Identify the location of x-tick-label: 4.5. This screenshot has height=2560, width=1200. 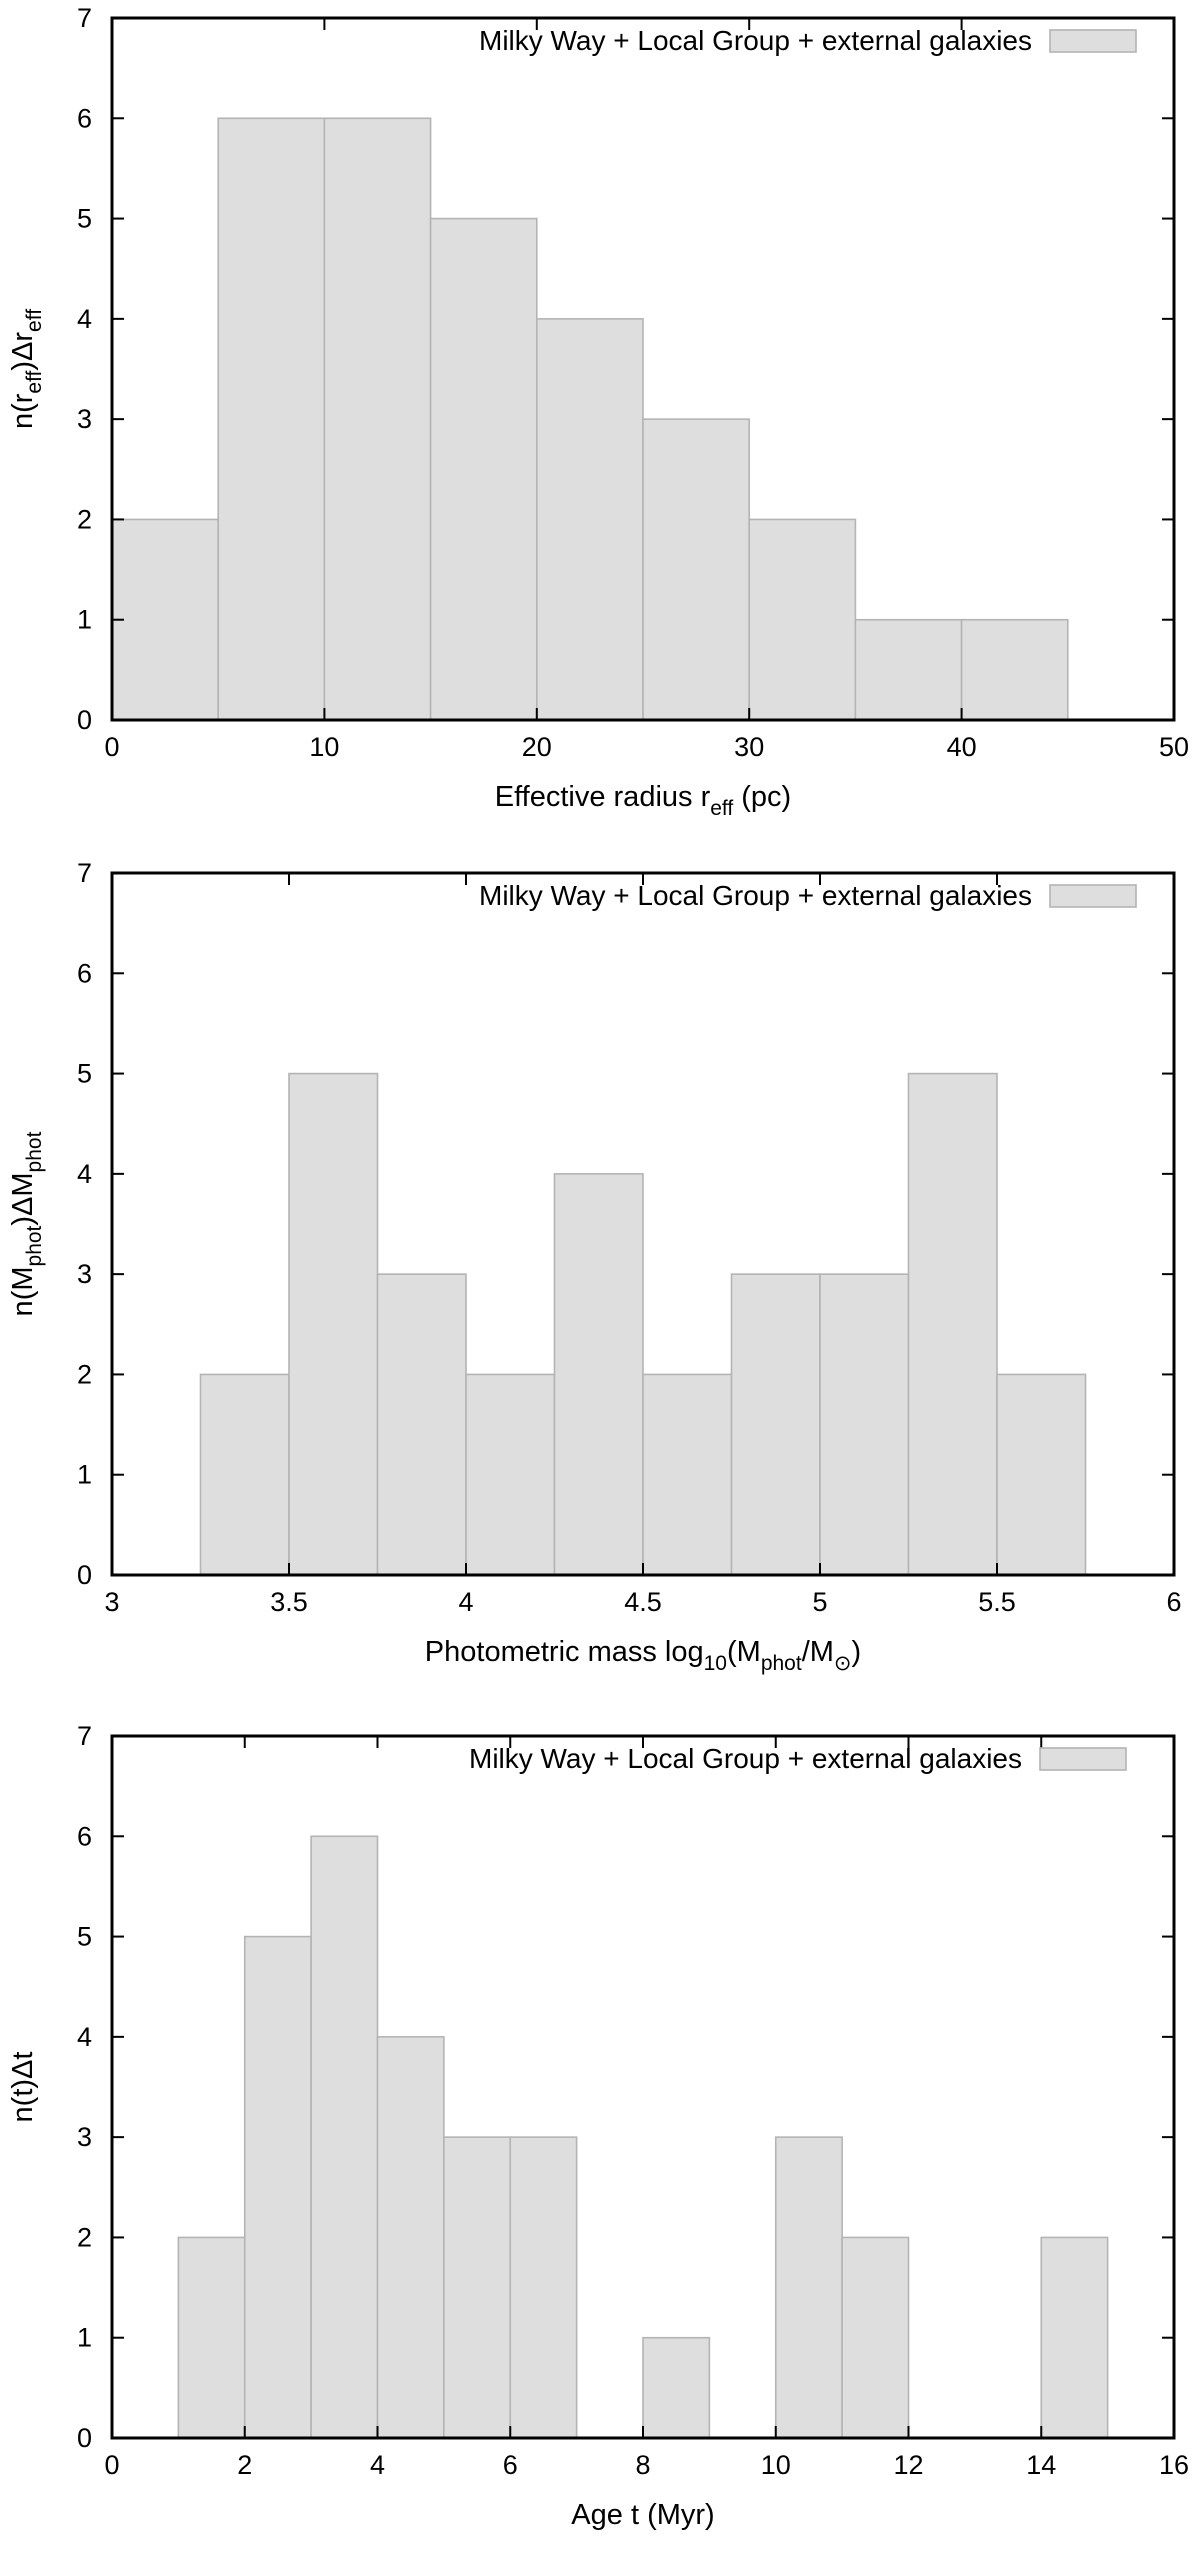
(643, 1602).